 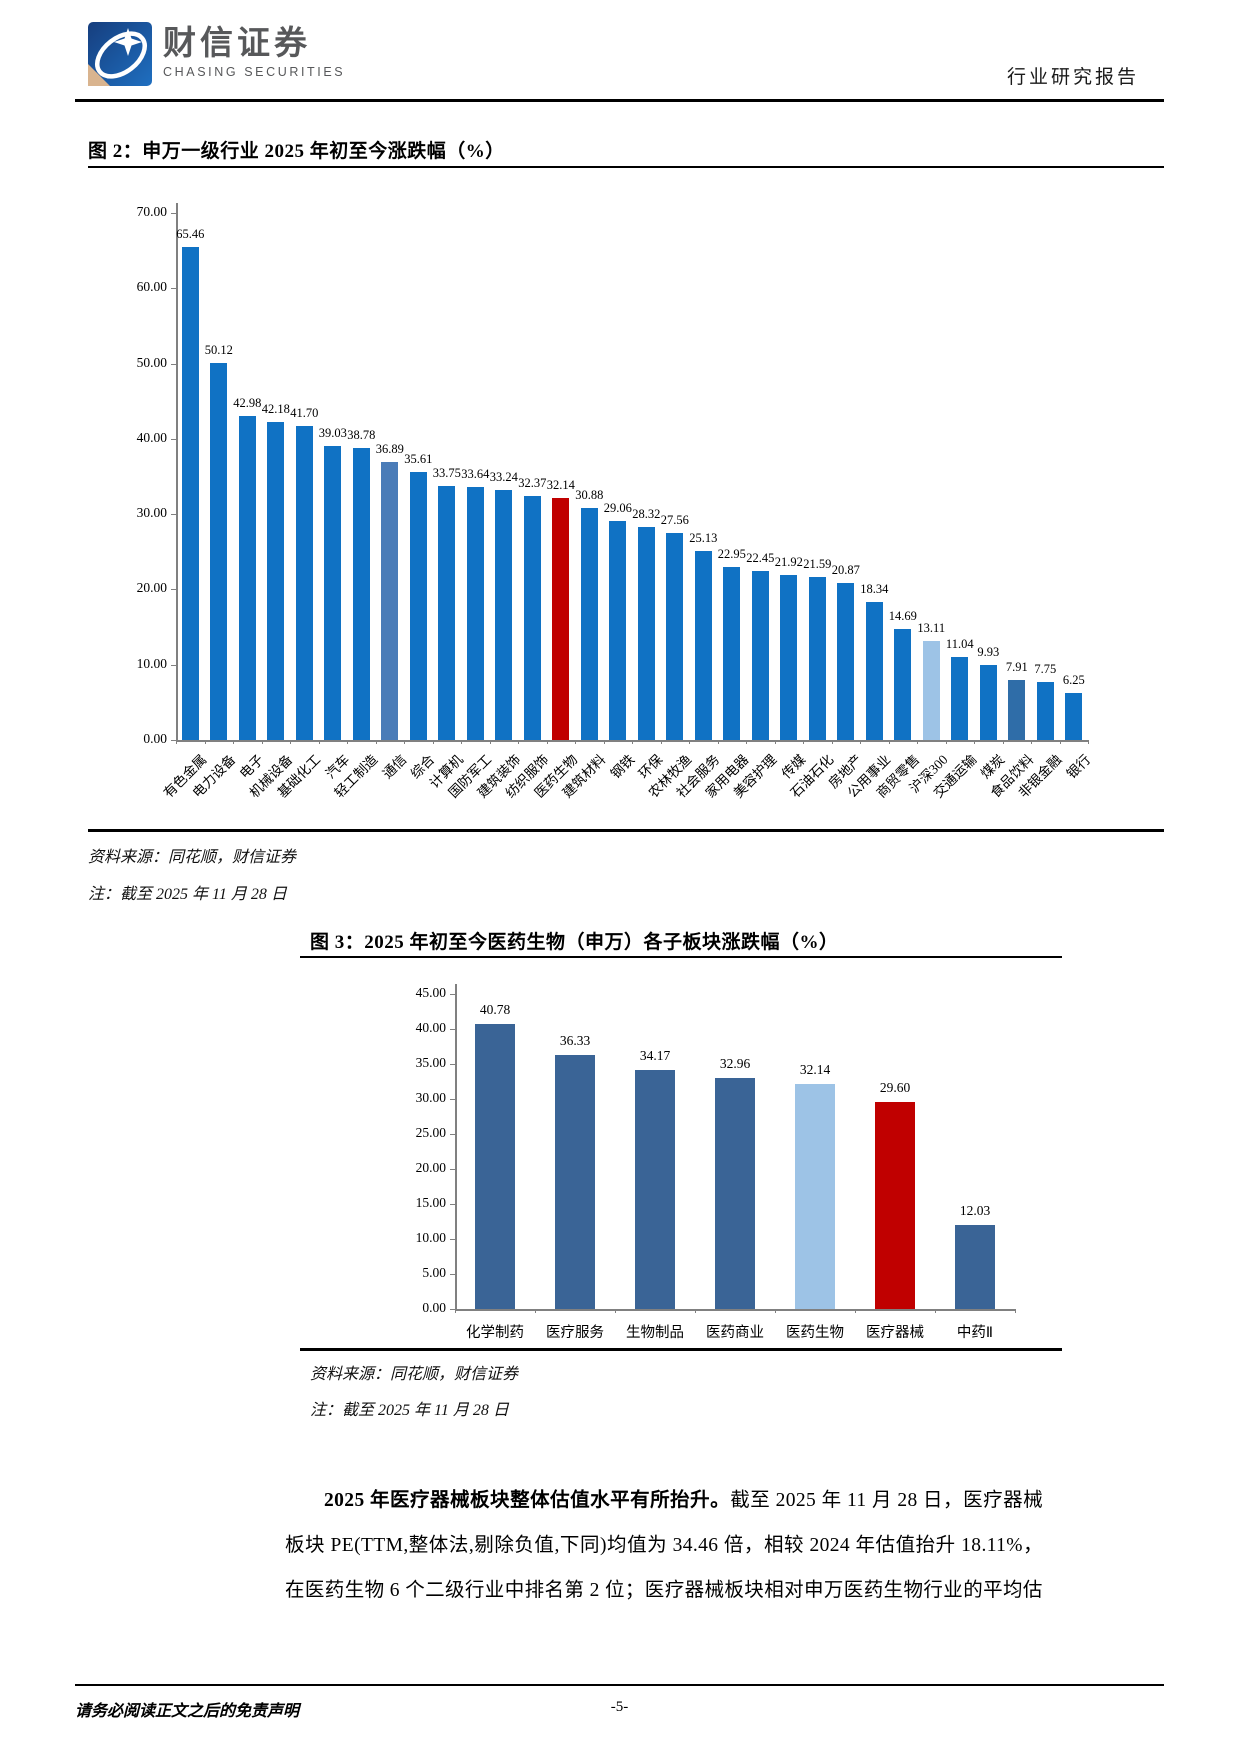 What do you see at coordinates (414, 1374) in the screenshot?
I see `figure3-source: 资料来源：同花顺，财信证券` at bounding box center [414, 1374].